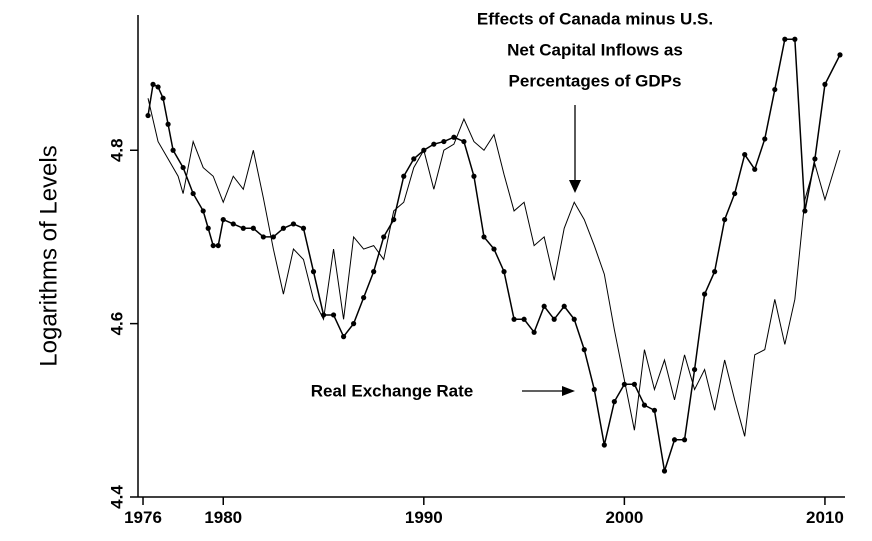 This screenshot has height=541, width=872. Describe the element at coordinates (223, 517) in the screenshot. I see `x-tick-label: 1980` at that location.